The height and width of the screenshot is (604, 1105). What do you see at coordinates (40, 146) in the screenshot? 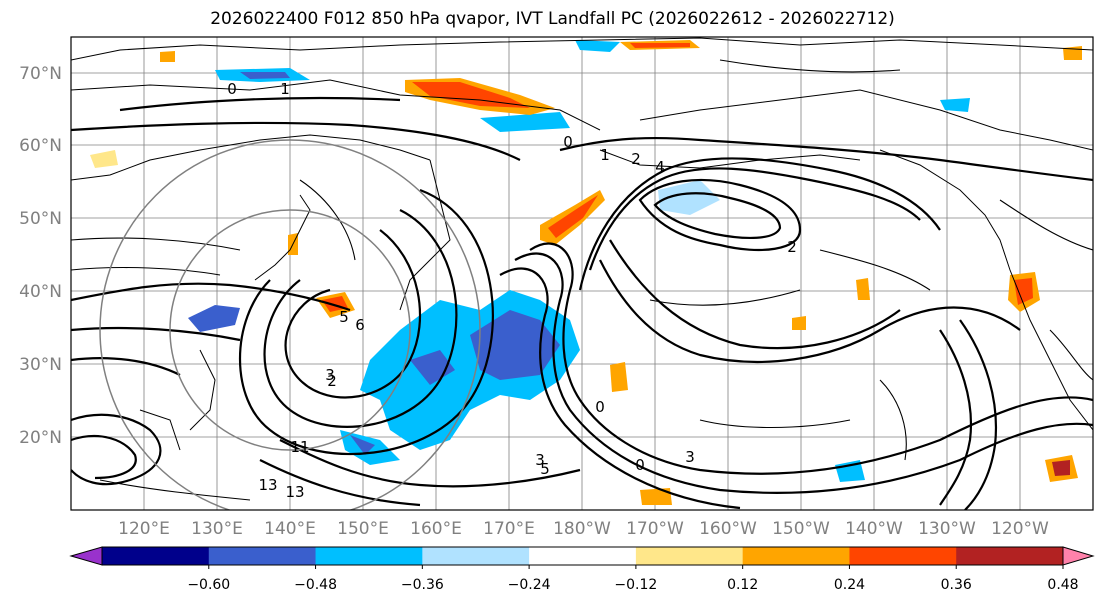
I see `lat-label: 60°N` at bounding box center [40, 146].